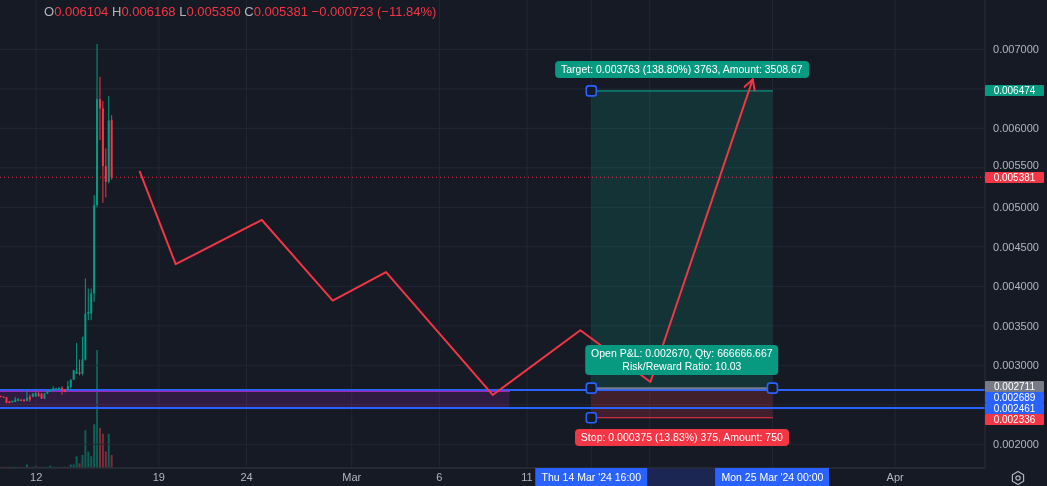 This screenshot has height=486, width=1047. What do you see at coordinates (681, 437) in the screenshot?
I see `annotation: Stop: 0.000375 (13.83%) 375, Amount: 750` at bounding box center [681, 437].